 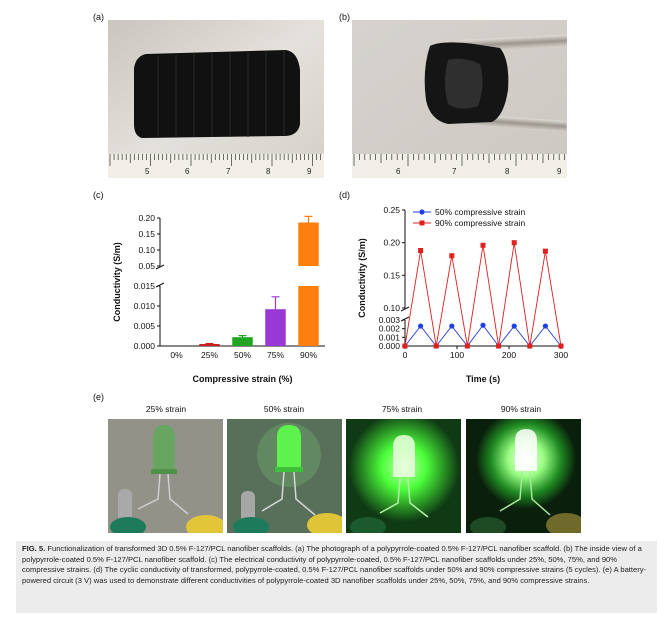 What do you see at coordinates (166, 409) in the screenshot?
I see `strain-label-25: 25% strain` at bounding box center [166, 409].